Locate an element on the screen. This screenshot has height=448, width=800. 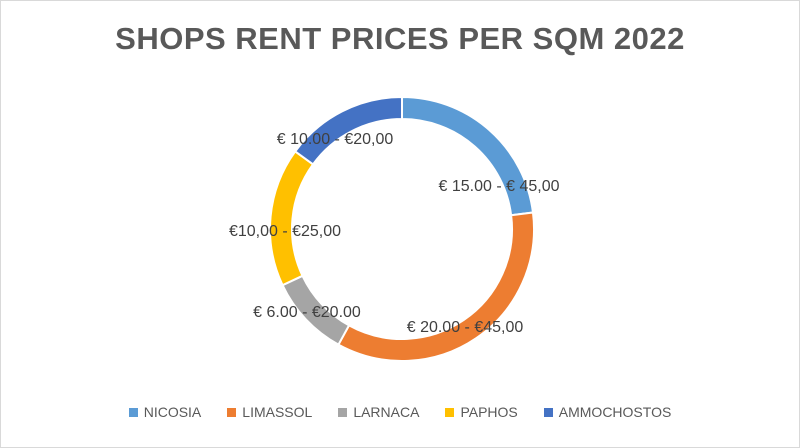
slice-limassol is located at coordinates (436, 286).